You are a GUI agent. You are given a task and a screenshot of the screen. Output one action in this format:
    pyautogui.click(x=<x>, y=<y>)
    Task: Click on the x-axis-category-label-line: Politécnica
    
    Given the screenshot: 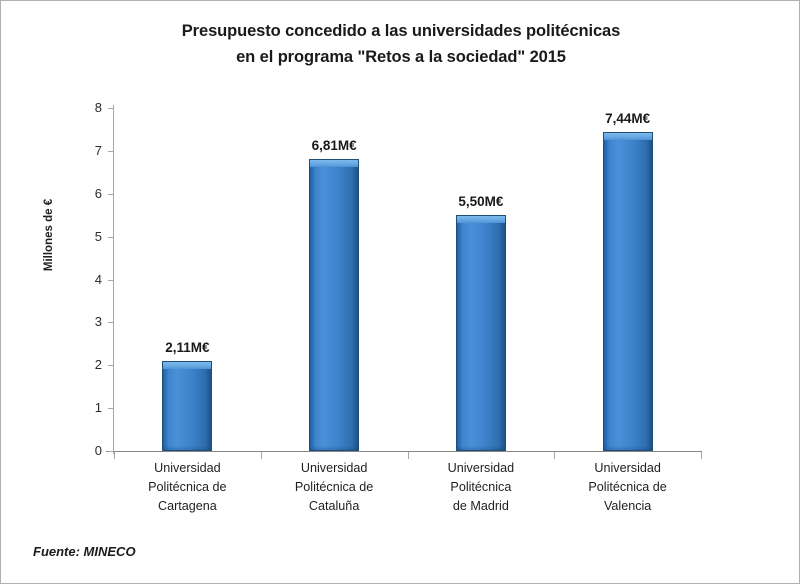 What is the action you would take?
    pyautogui.click(x=481, y=487)
    